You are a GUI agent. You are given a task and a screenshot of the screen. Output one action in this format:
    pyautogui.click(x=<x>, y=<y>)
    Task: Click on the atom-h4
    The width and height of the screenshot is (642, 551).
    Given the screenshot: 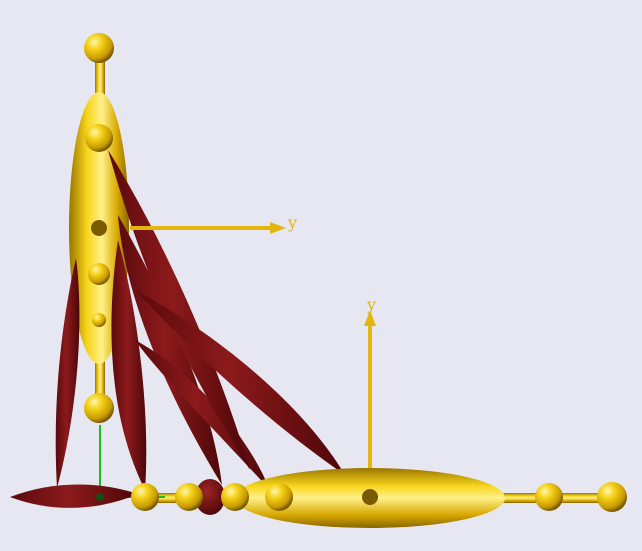 What is the action you would take?
    pyautogui.click(x=279, y=497)
    